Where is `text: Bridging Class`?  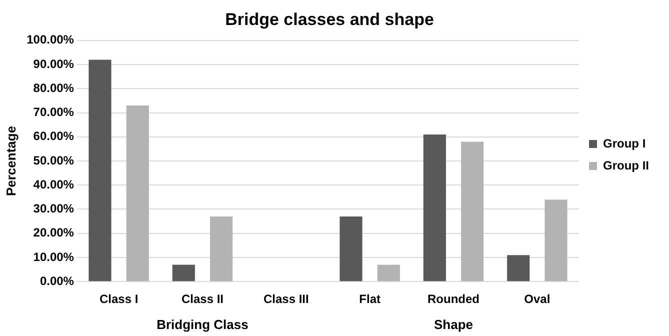 text: Bridging Class is located at coordinates (202, 324).